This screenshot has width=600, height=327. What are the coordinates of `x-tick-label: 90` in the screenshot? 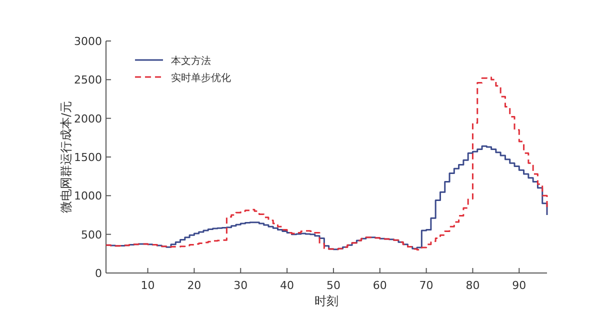 It's located at (519, 285).